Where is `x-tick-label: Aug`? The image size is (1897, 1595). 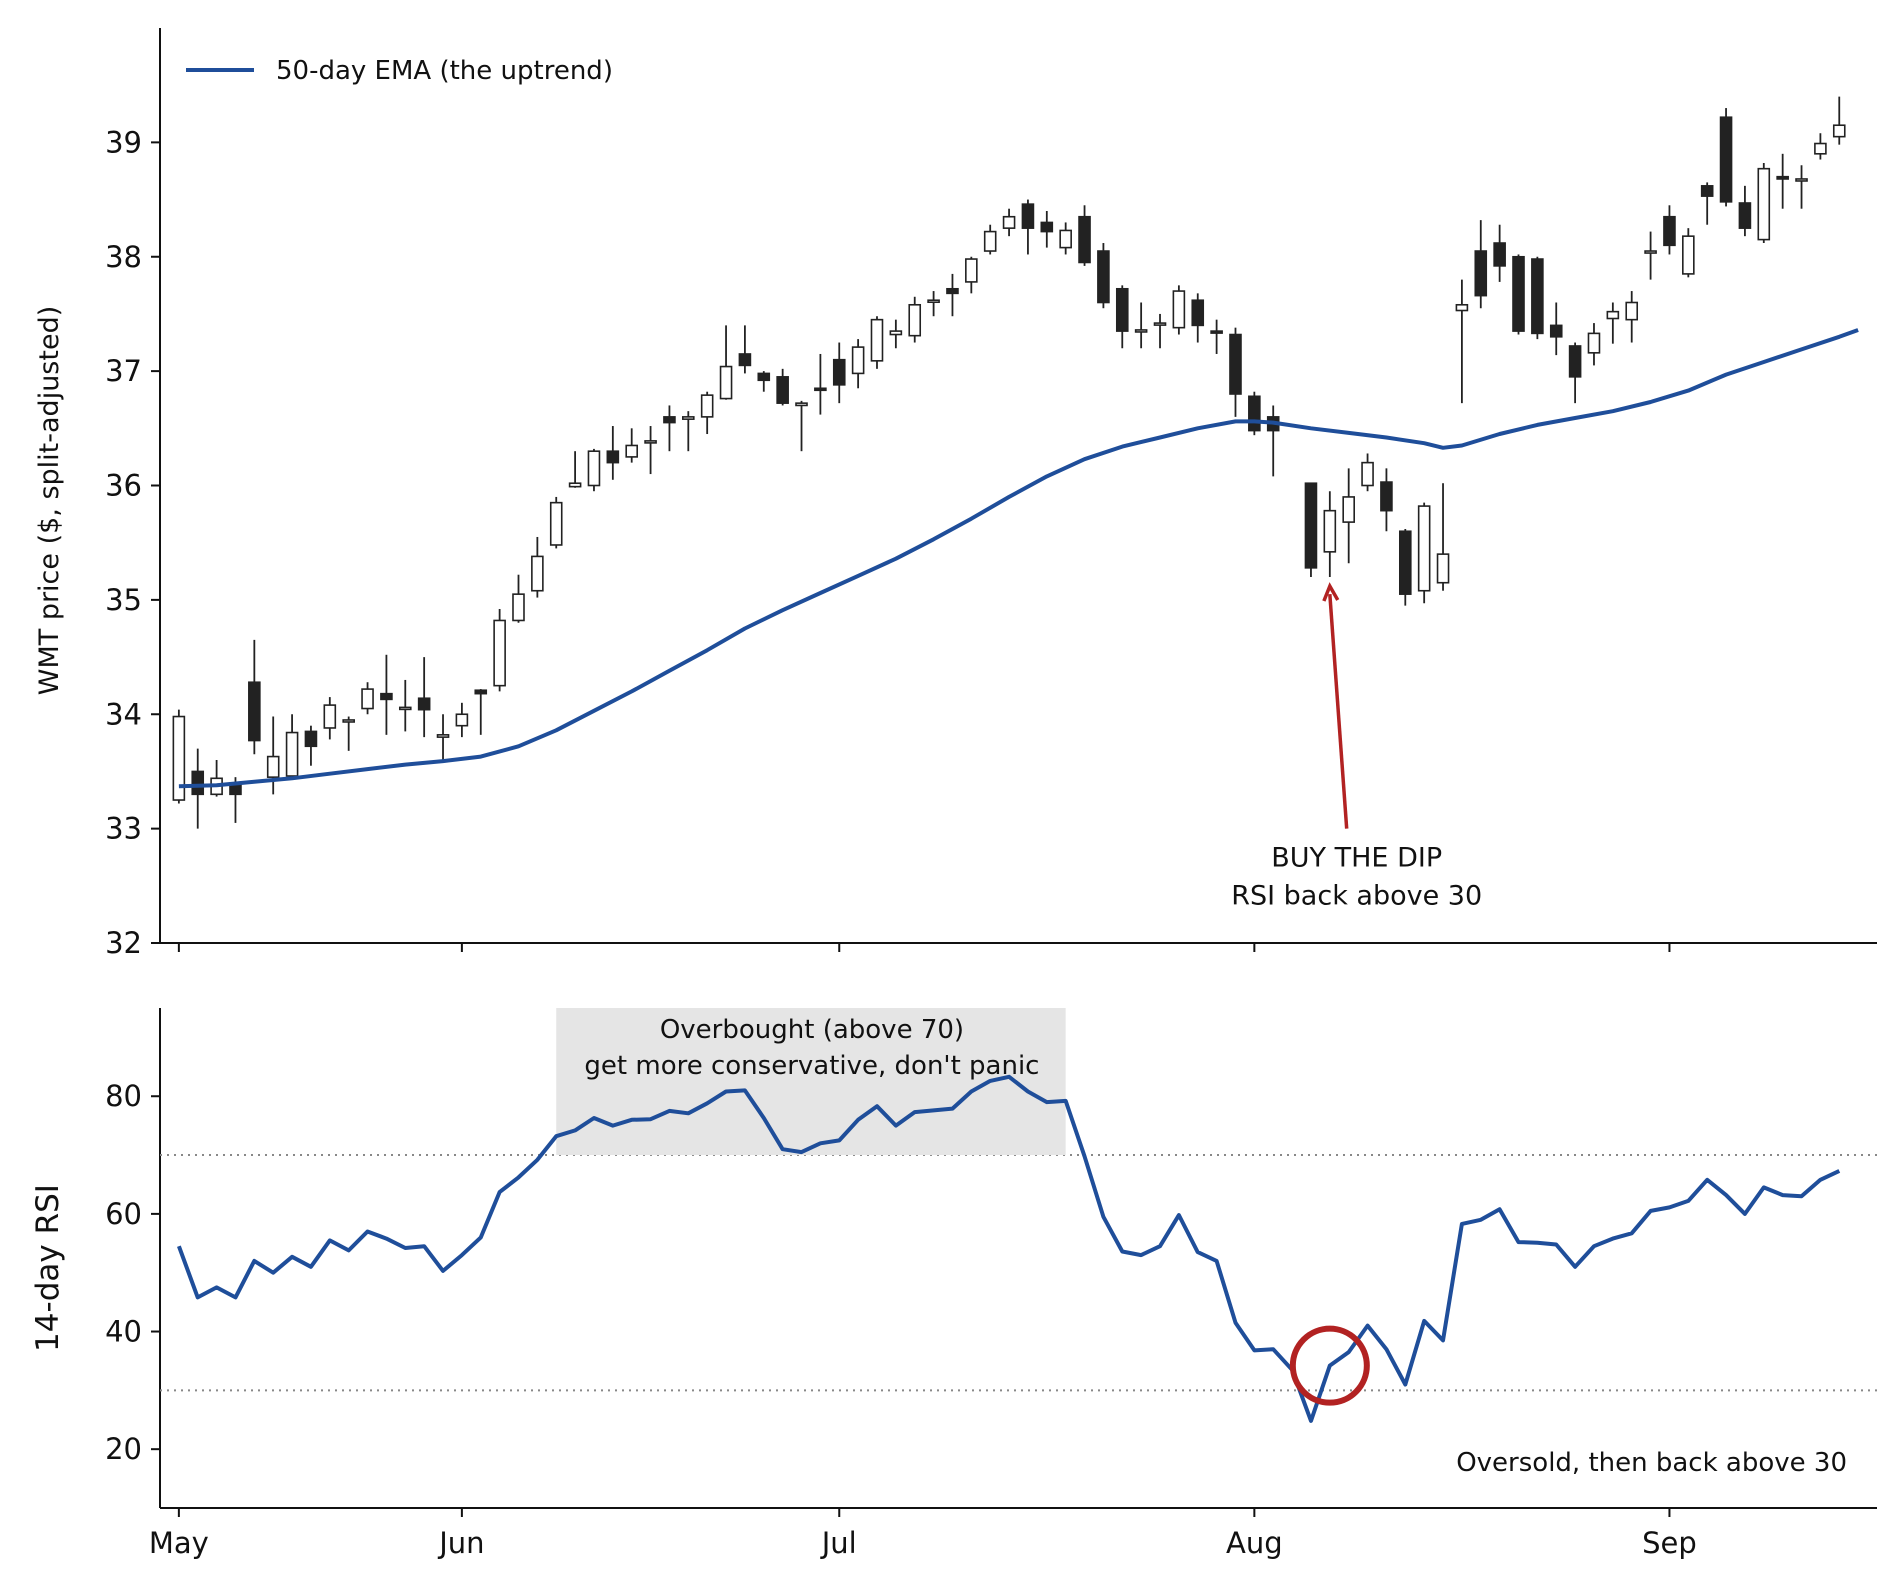 x-tick-label: Aug is located at coordinates (1254, 1543).